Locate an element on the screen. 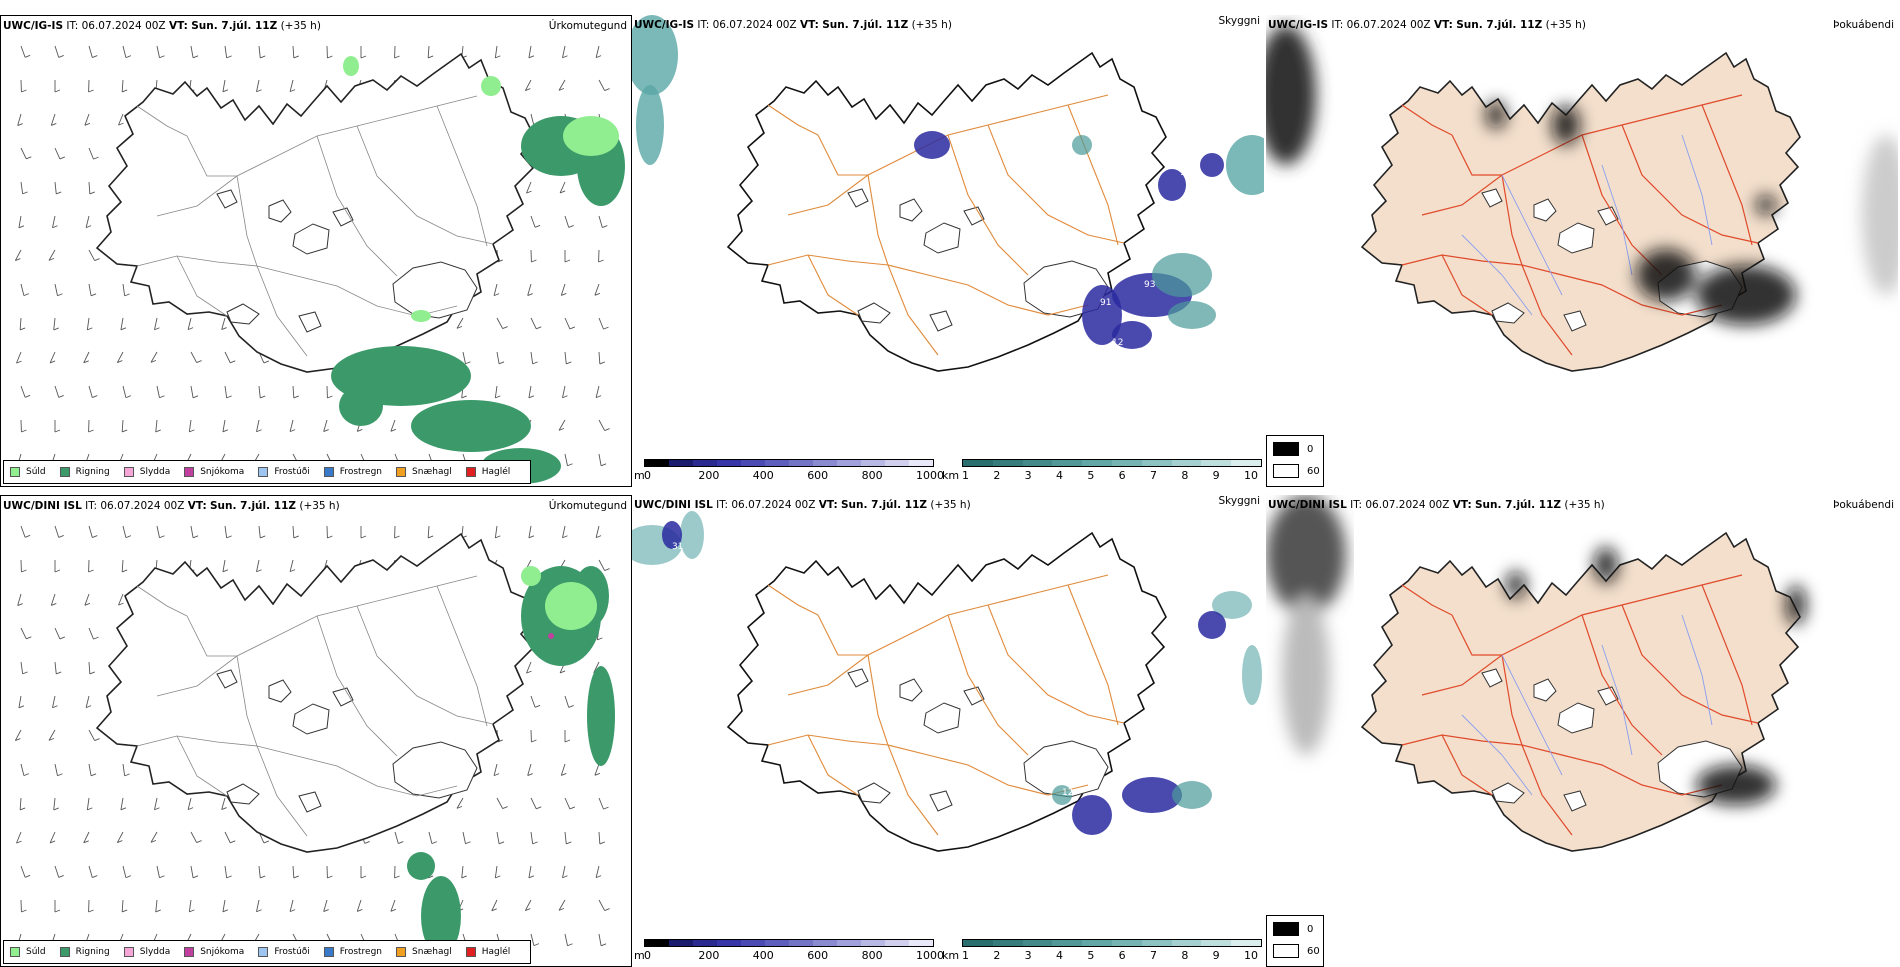 The width and height of the screenshot is (1900, 967). precip-legend-label: Snæhagl is located at coordinates (432, 952).